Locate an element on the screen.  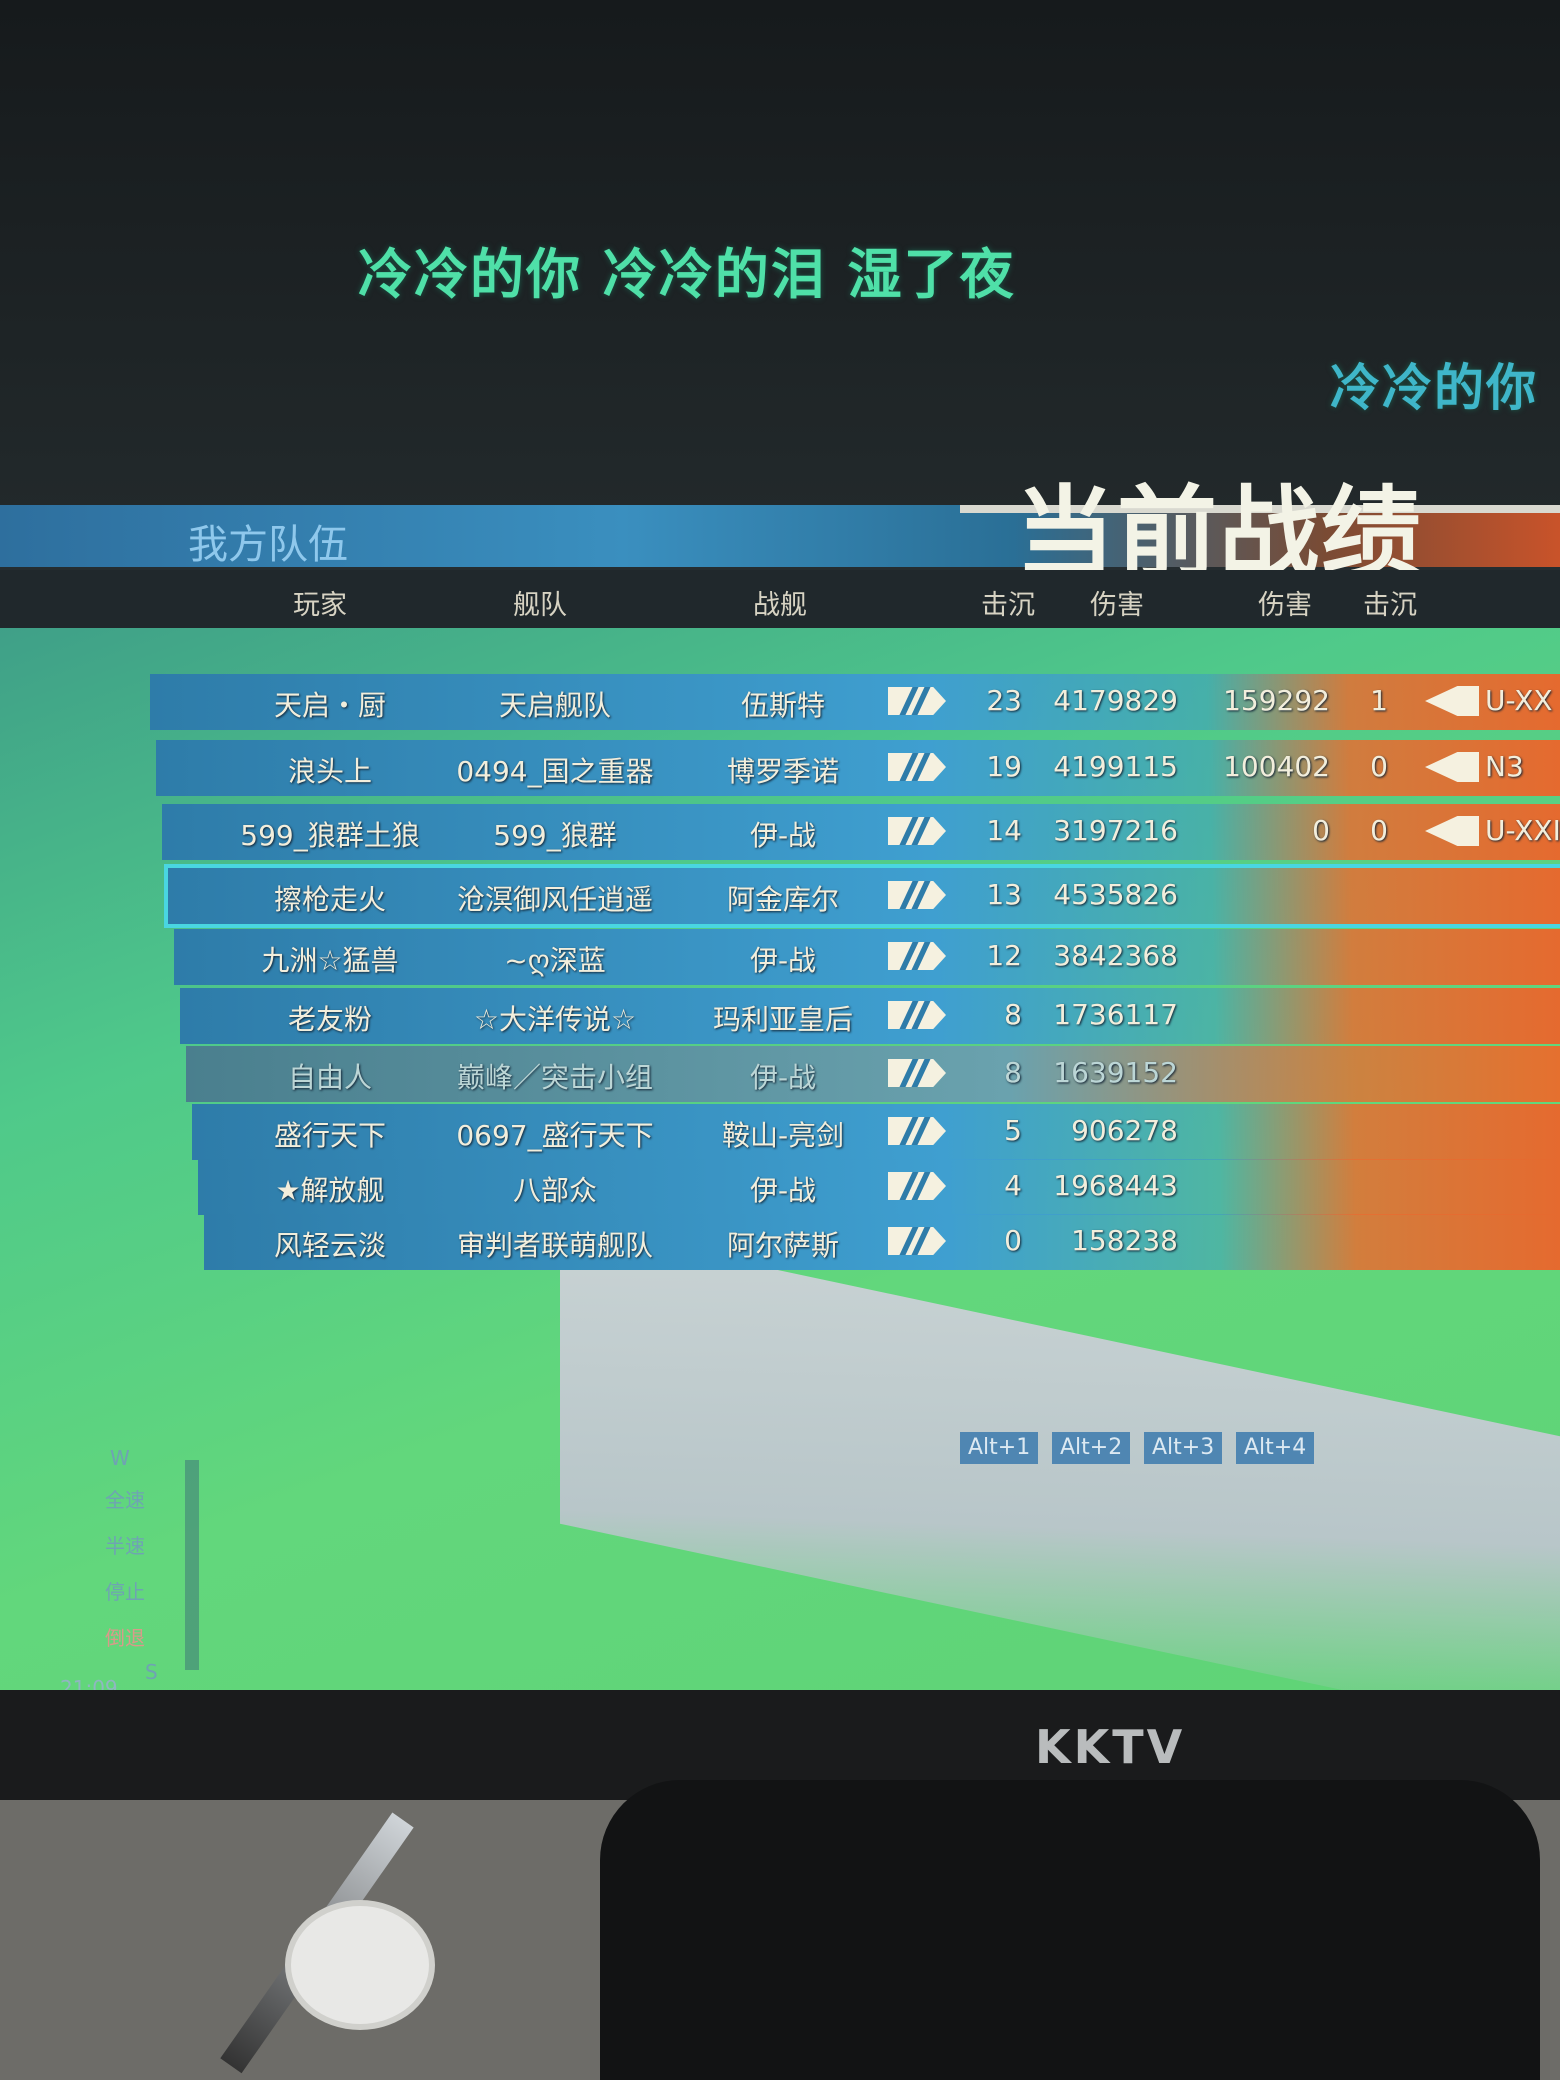
header-enemy-damage: 伤害 is located at coordinates (1285, 605).